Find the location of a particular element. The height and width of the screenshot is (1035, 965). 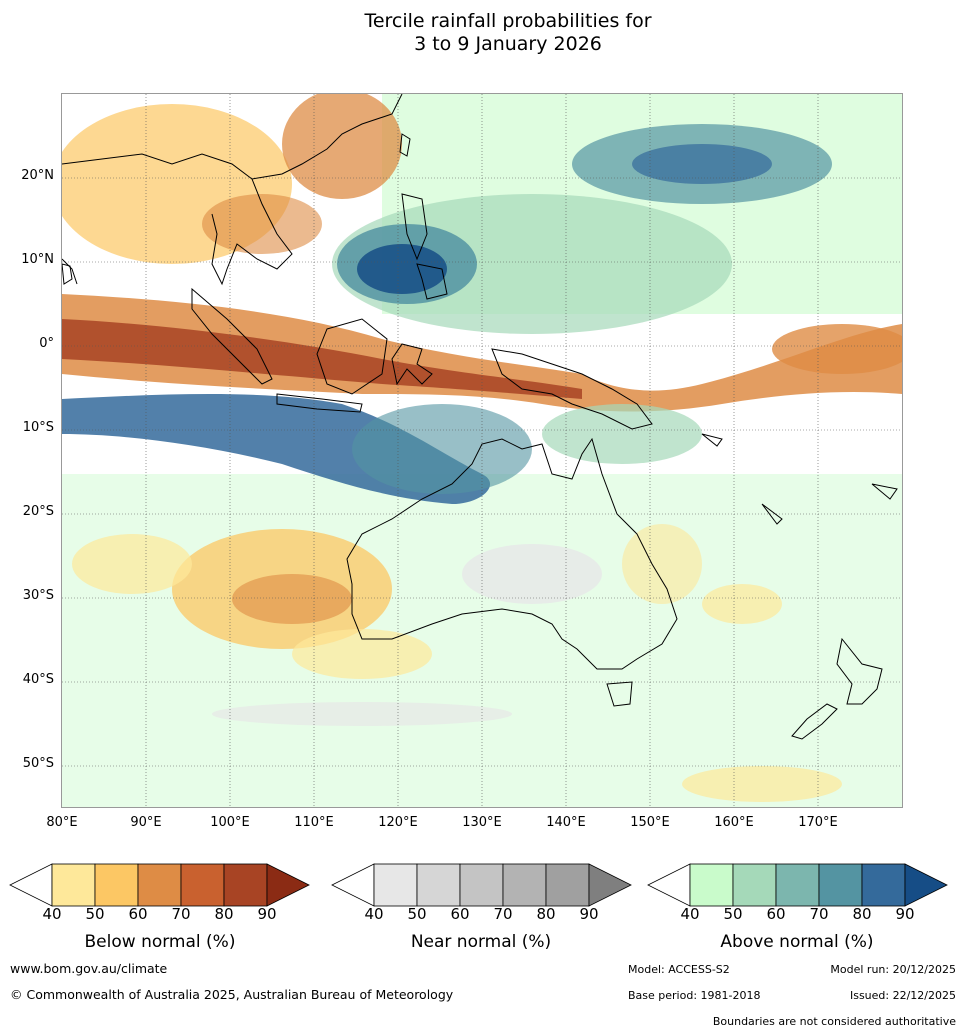

legend-below-tick: 80 is located at coordinates (224, 914).